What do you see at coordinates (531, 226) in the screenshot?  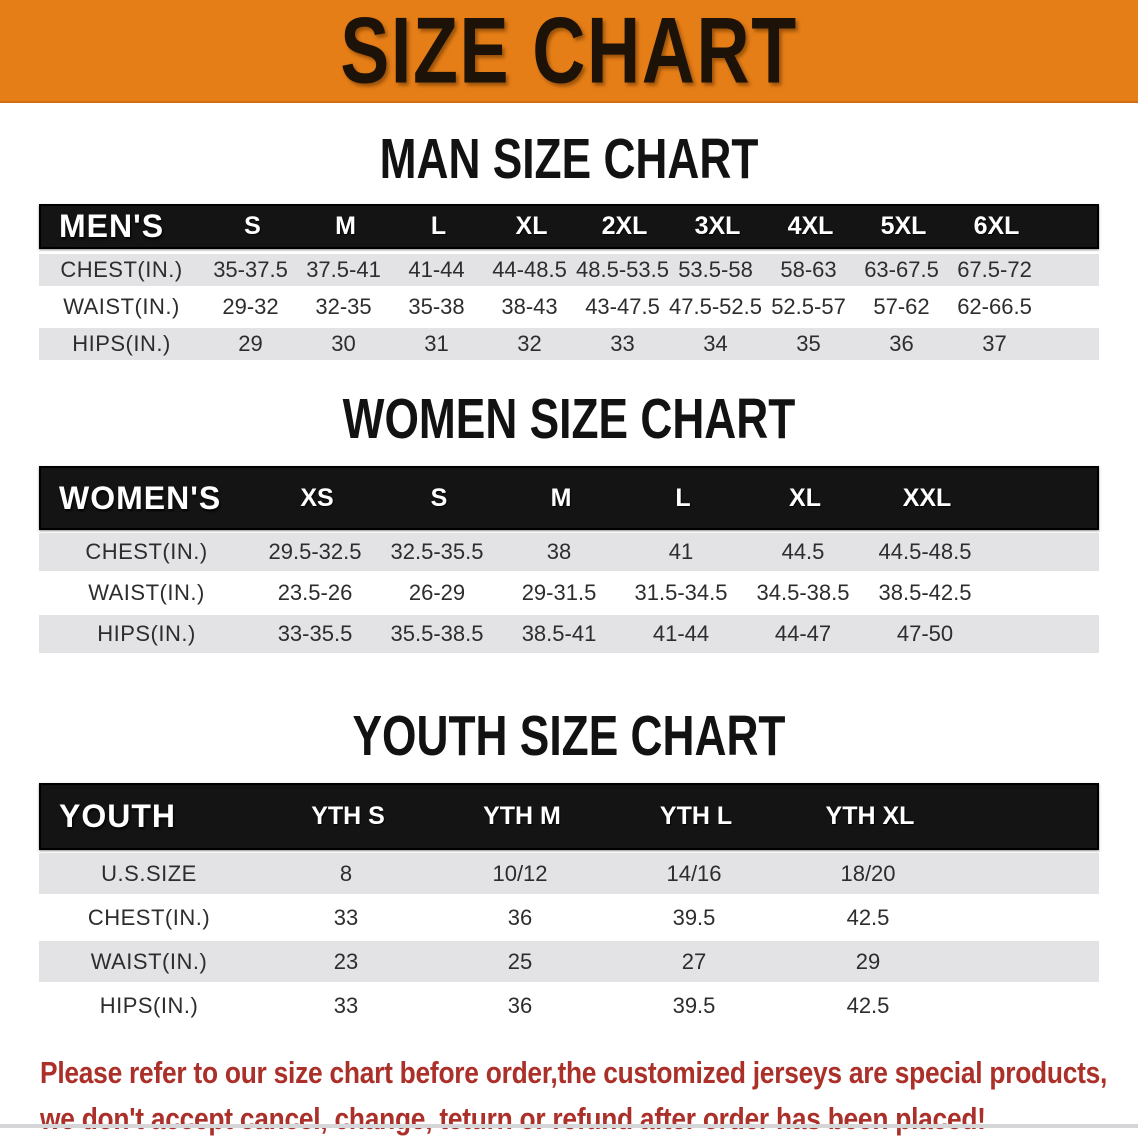 I see `column-header: XL` at bounding box center [531, 226].